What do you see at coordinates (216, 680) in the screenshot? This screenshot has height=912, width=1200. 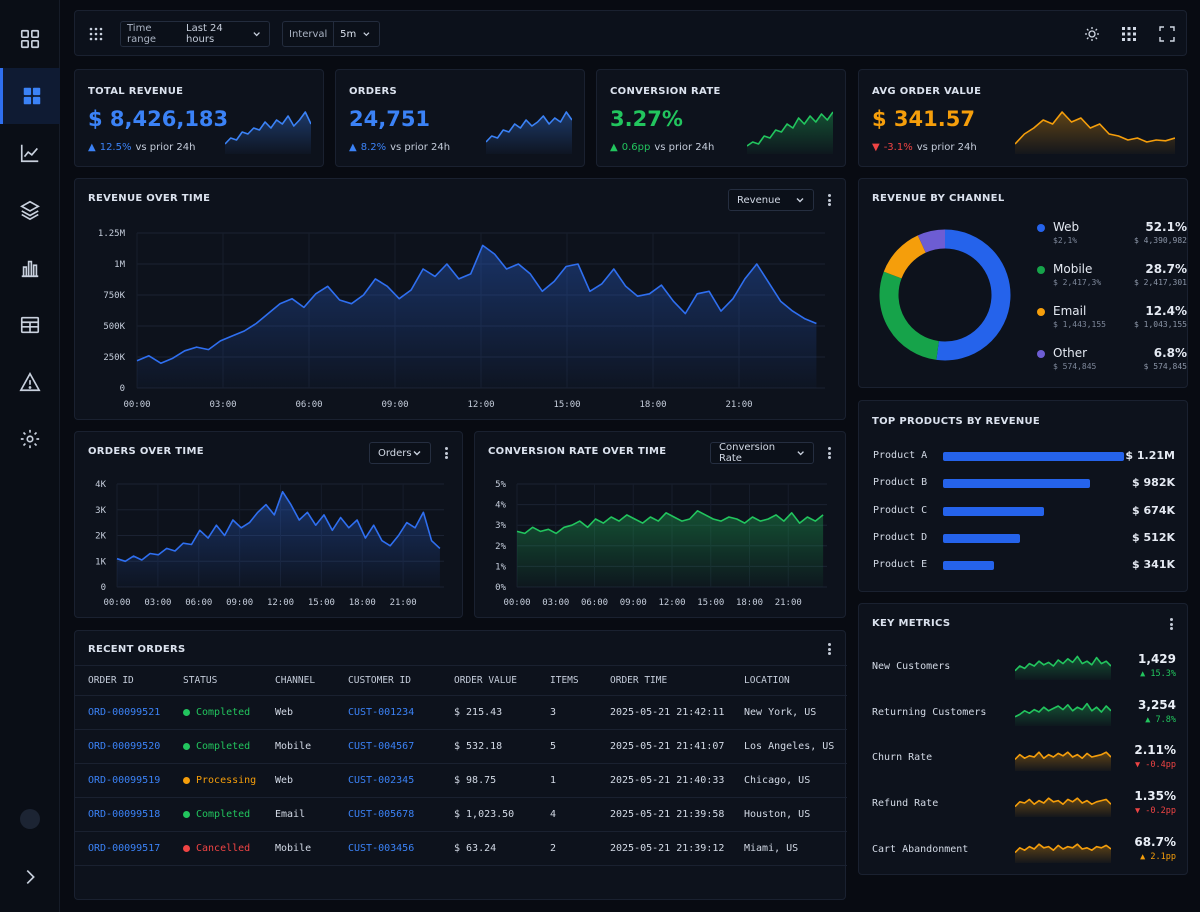 I see `column-header: STATUS` at bounding box center [216, 680].